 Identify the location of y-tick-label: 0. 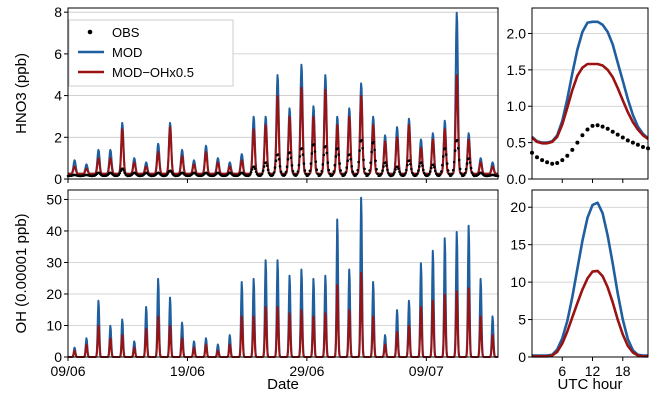
(58, 179).